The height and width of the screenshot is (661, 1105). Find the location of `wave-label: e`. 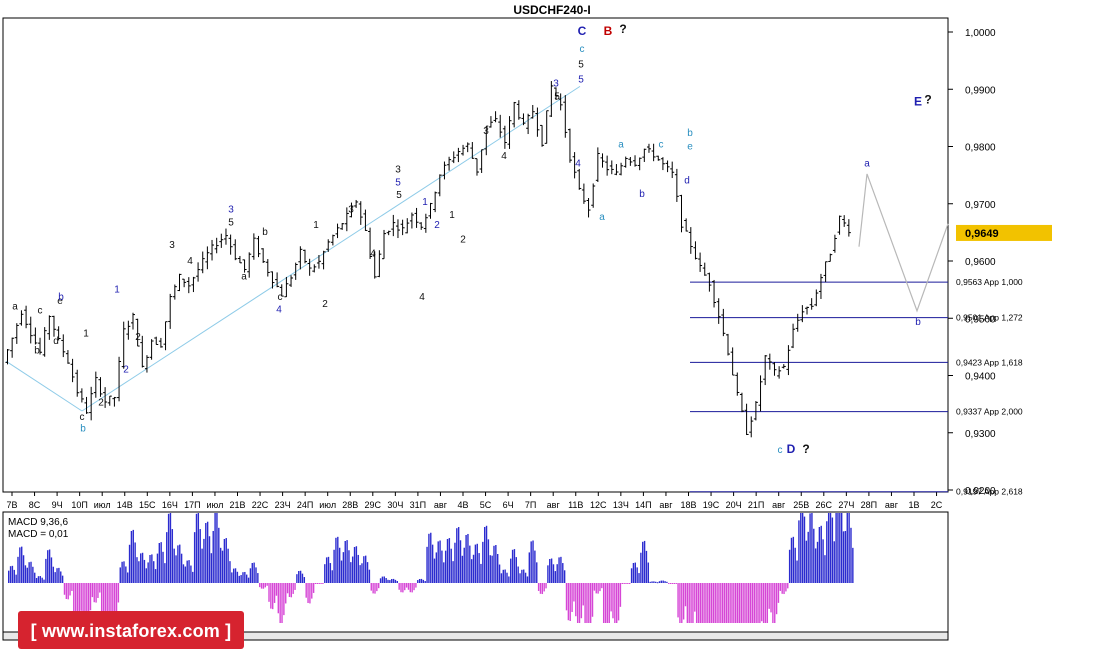

wave-label: e is located at coordinates (60, 301).